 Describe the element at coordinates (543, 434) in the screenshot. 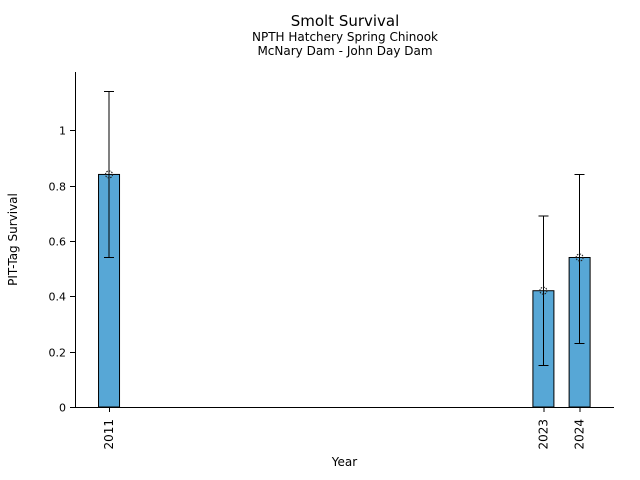

I see `x-tick-label: 2023` at that location.